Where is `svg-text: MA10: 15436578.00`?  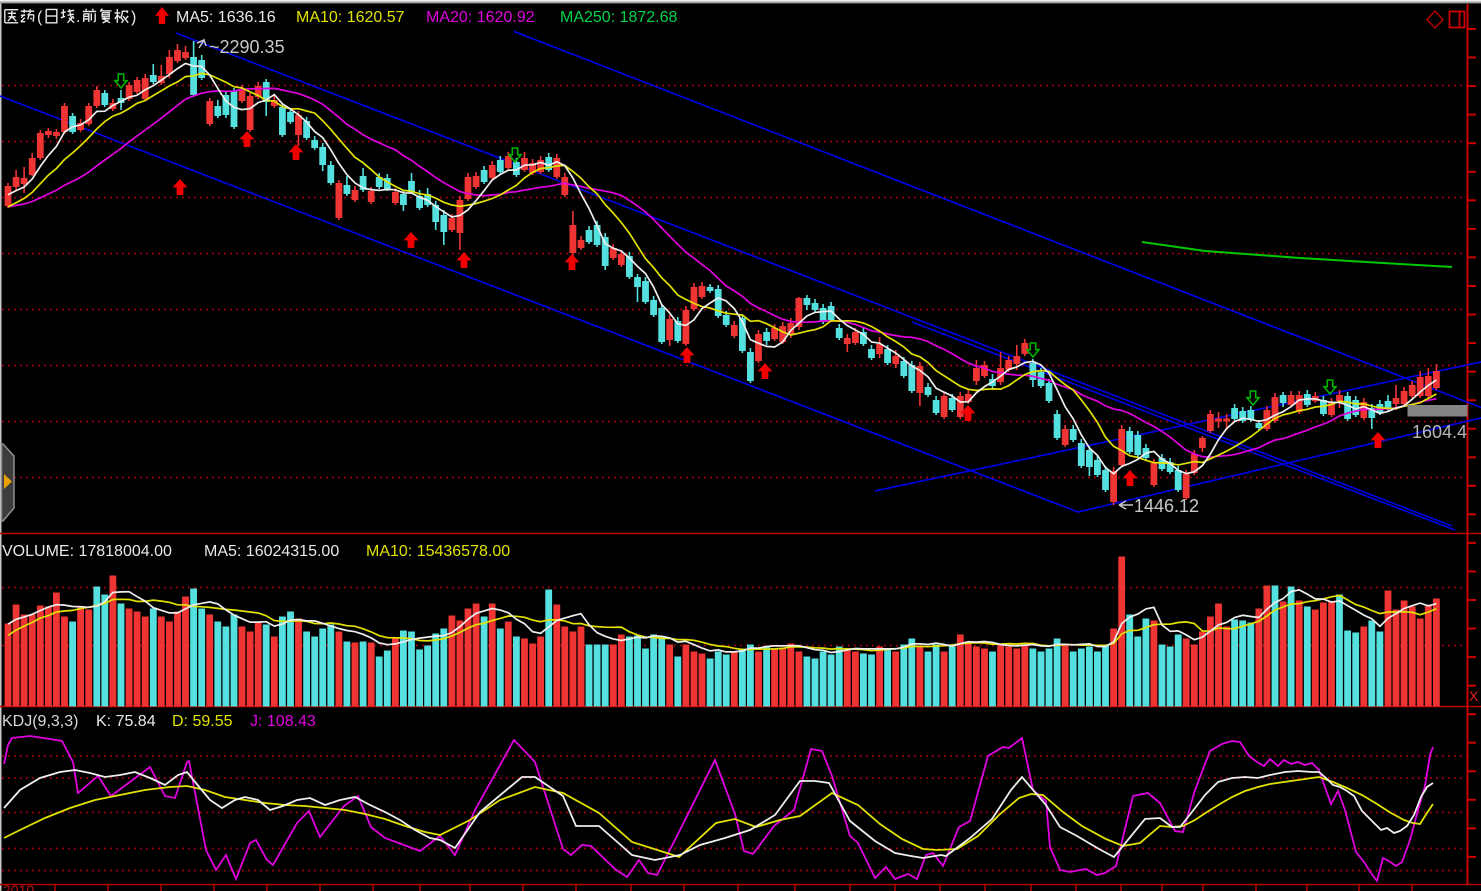
svg-text: MA10: 15436578.00 is located at coordinates (438, 551).